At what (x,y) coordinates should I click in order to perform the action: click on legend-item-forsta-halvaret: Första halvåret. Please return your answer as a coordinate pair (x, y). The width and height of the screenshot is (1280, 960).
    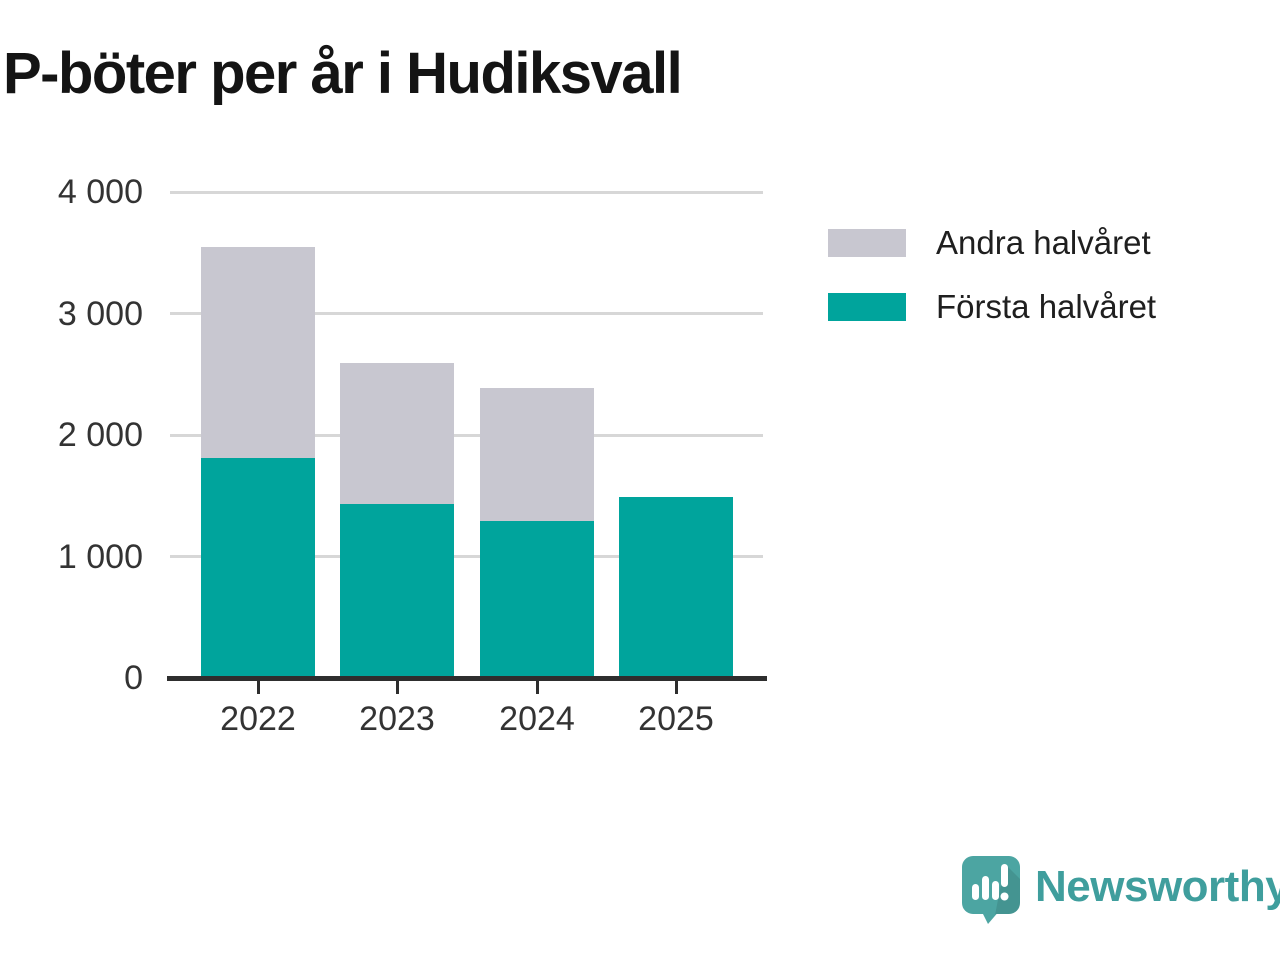
    Looking at the image, I should click on (992, 307).